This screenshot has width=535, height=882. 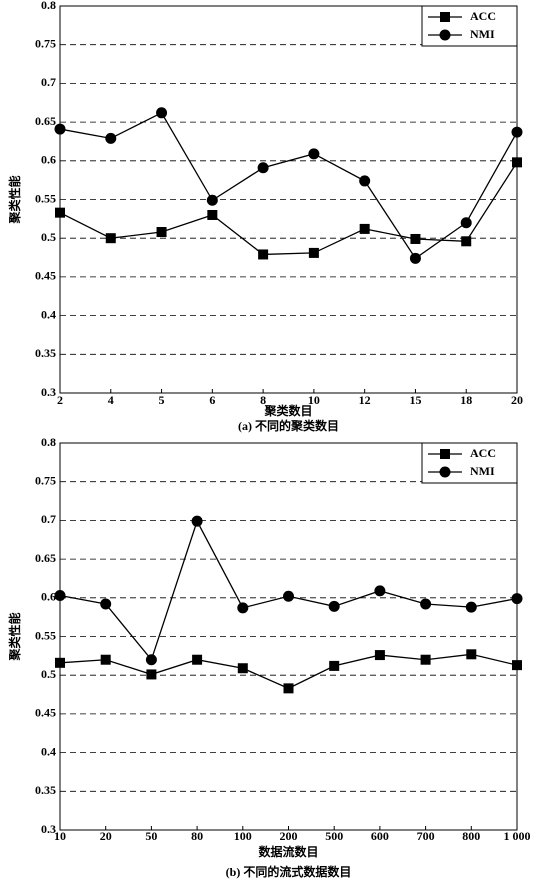 I want to click on x-tick-label: 100, so click(x=243, y=836).